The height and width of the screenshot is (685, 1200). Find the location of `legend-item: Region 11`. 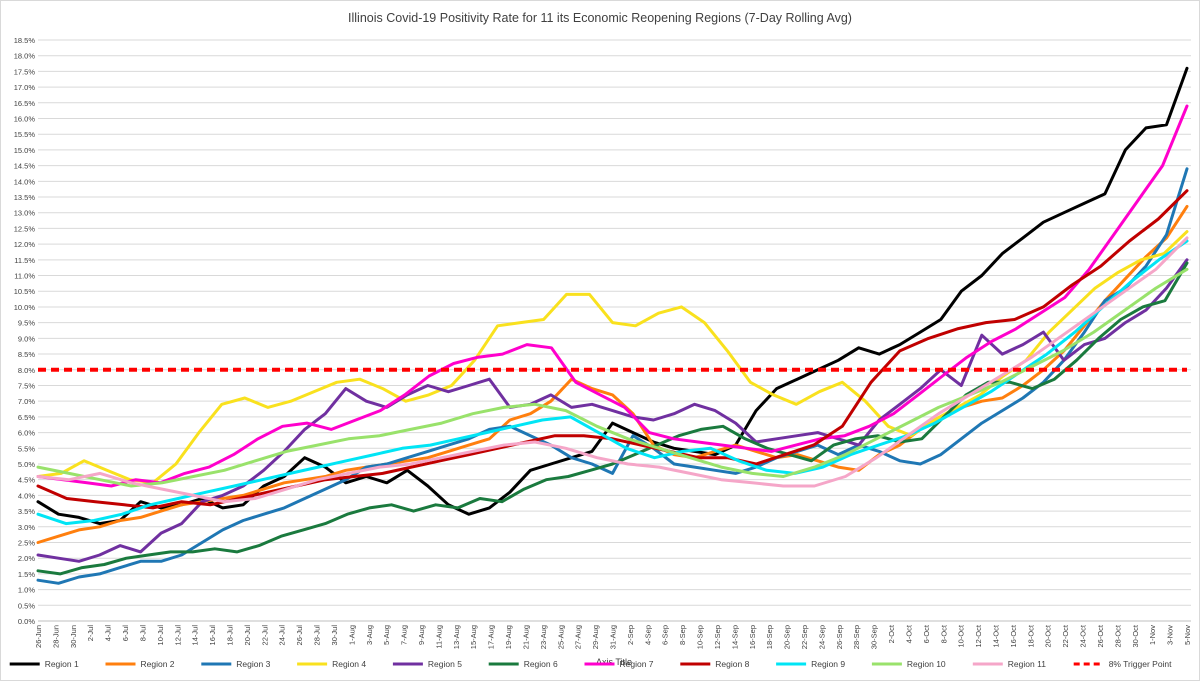

legend-item: Region 11 is located at coordinates (1009, 664).